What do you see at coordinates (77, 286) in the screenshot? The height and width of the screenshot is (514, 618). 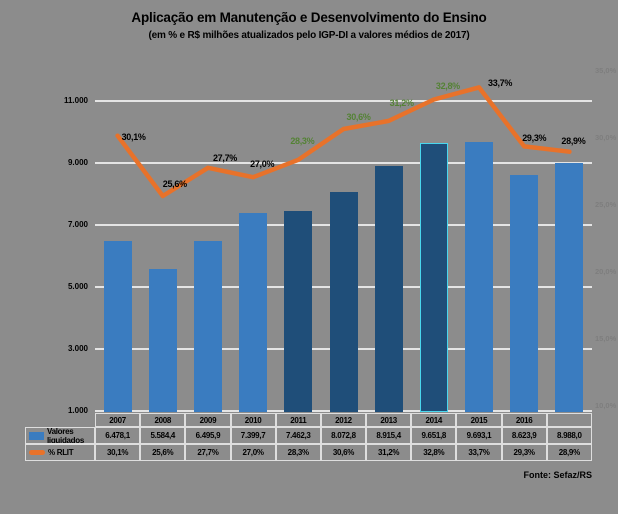 I see `left-axis-tick: 5.000` at bounding box center [77, 286].